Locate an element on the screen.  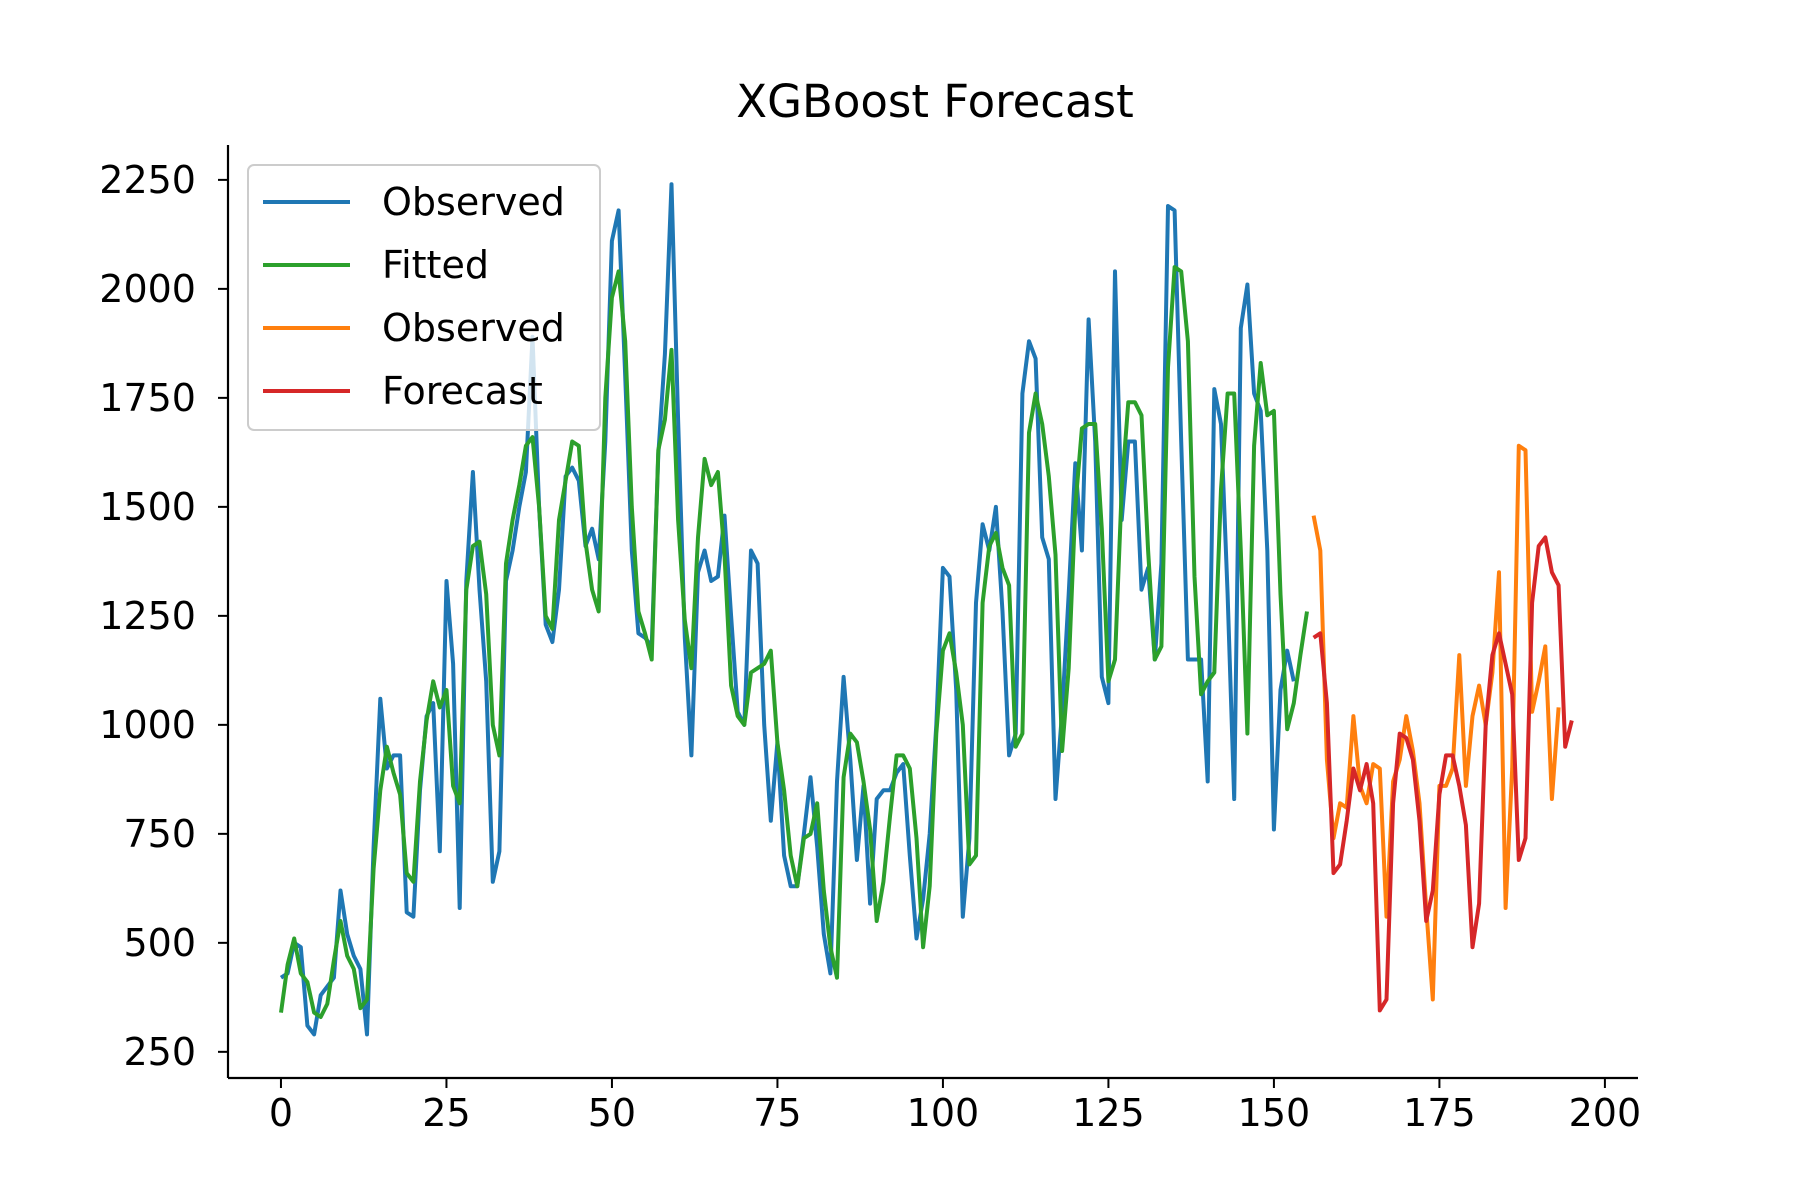
y-tick-label-0: 250 is located at coordinates (159, 1052).